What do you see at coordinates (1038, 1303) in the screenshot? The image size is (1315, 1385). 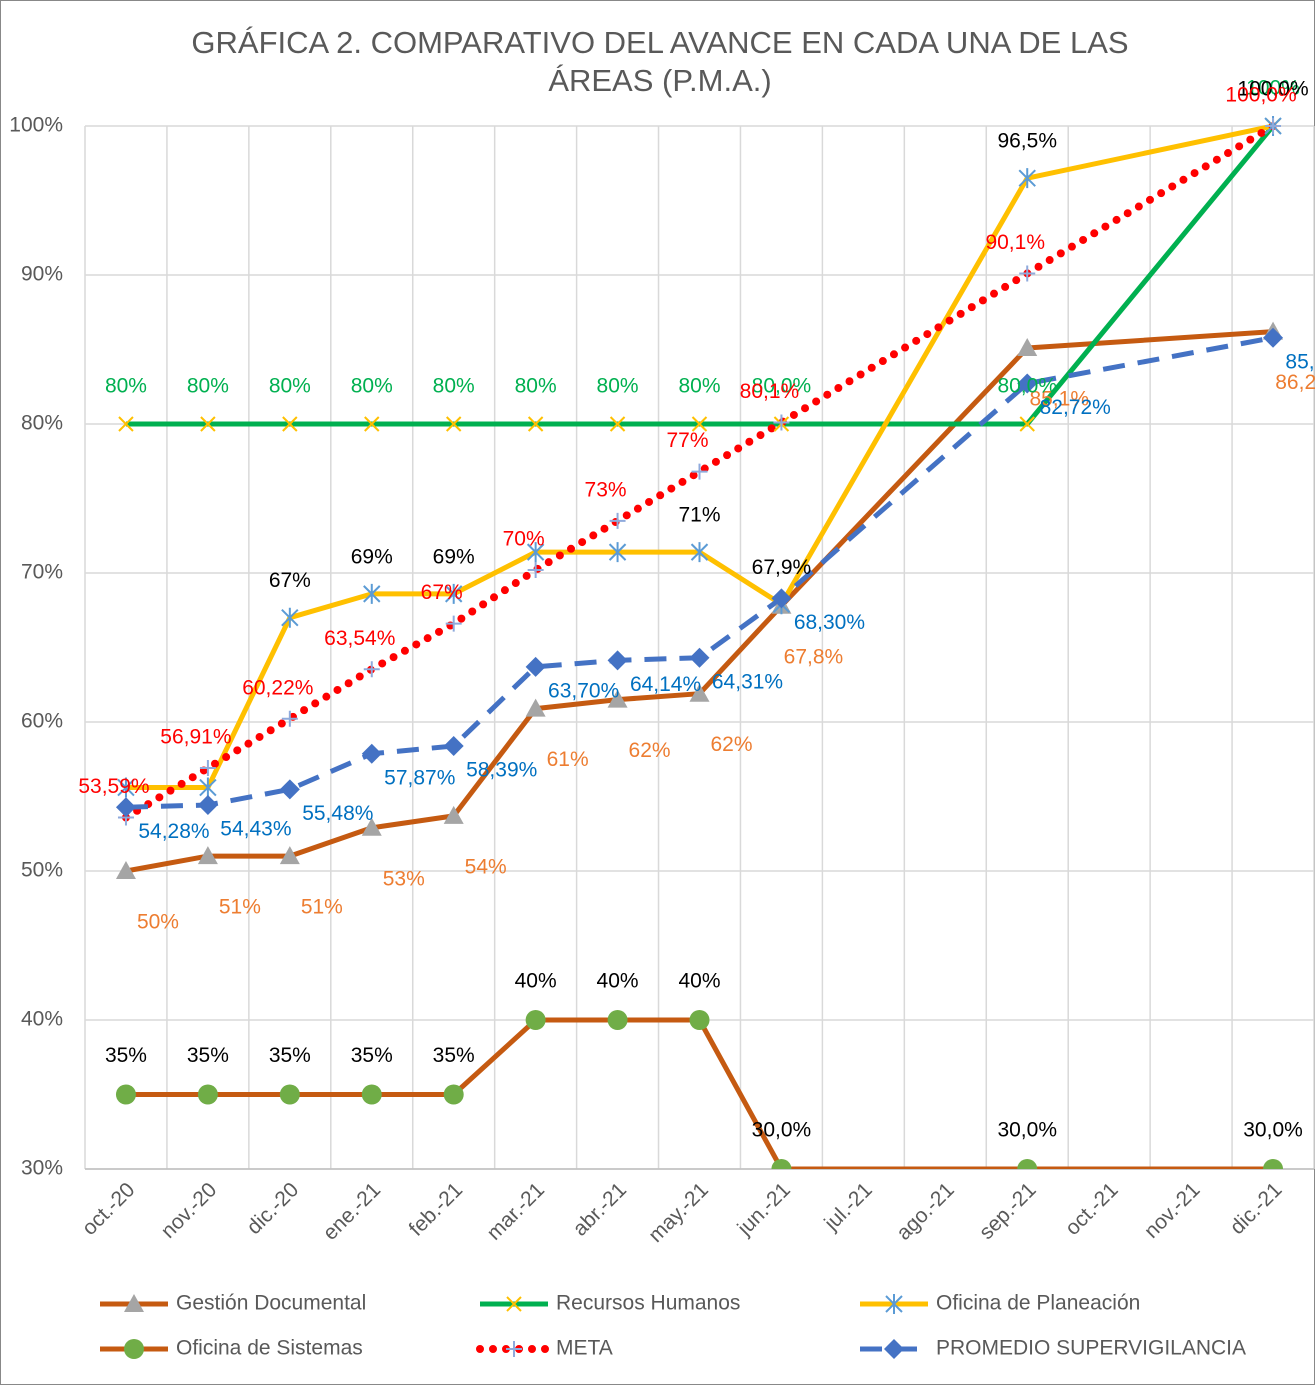 I see `legend-label: Oficina de Planeación` at bounding box center [1038, 1303].